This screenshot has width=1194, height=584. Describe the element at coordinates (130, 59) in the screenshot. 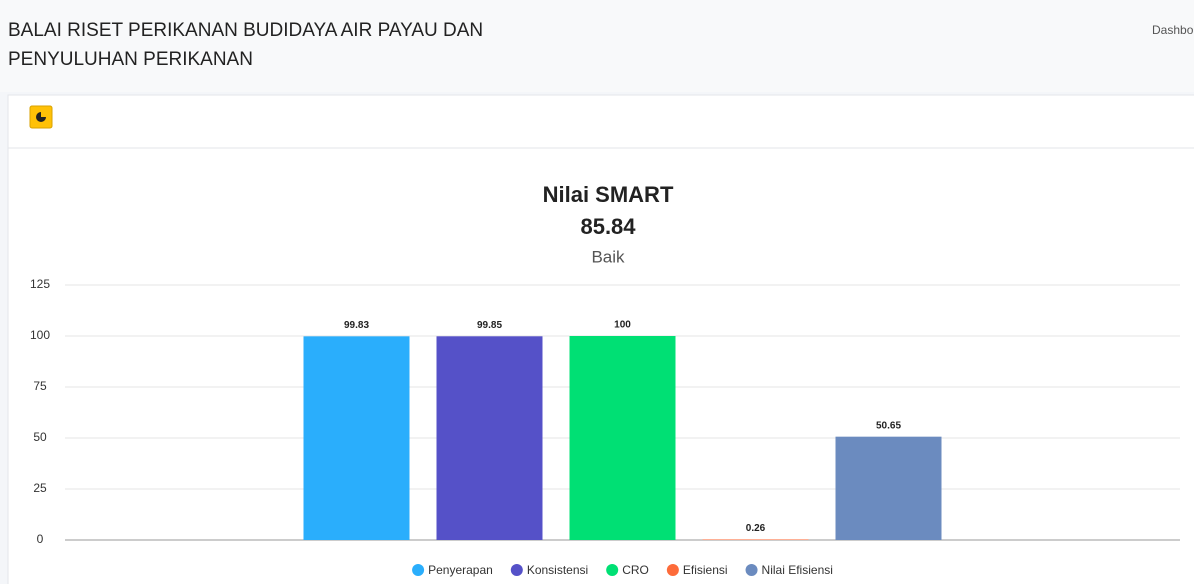

I see `page-title: PENYULUHAN PERIKANAN` at that location.